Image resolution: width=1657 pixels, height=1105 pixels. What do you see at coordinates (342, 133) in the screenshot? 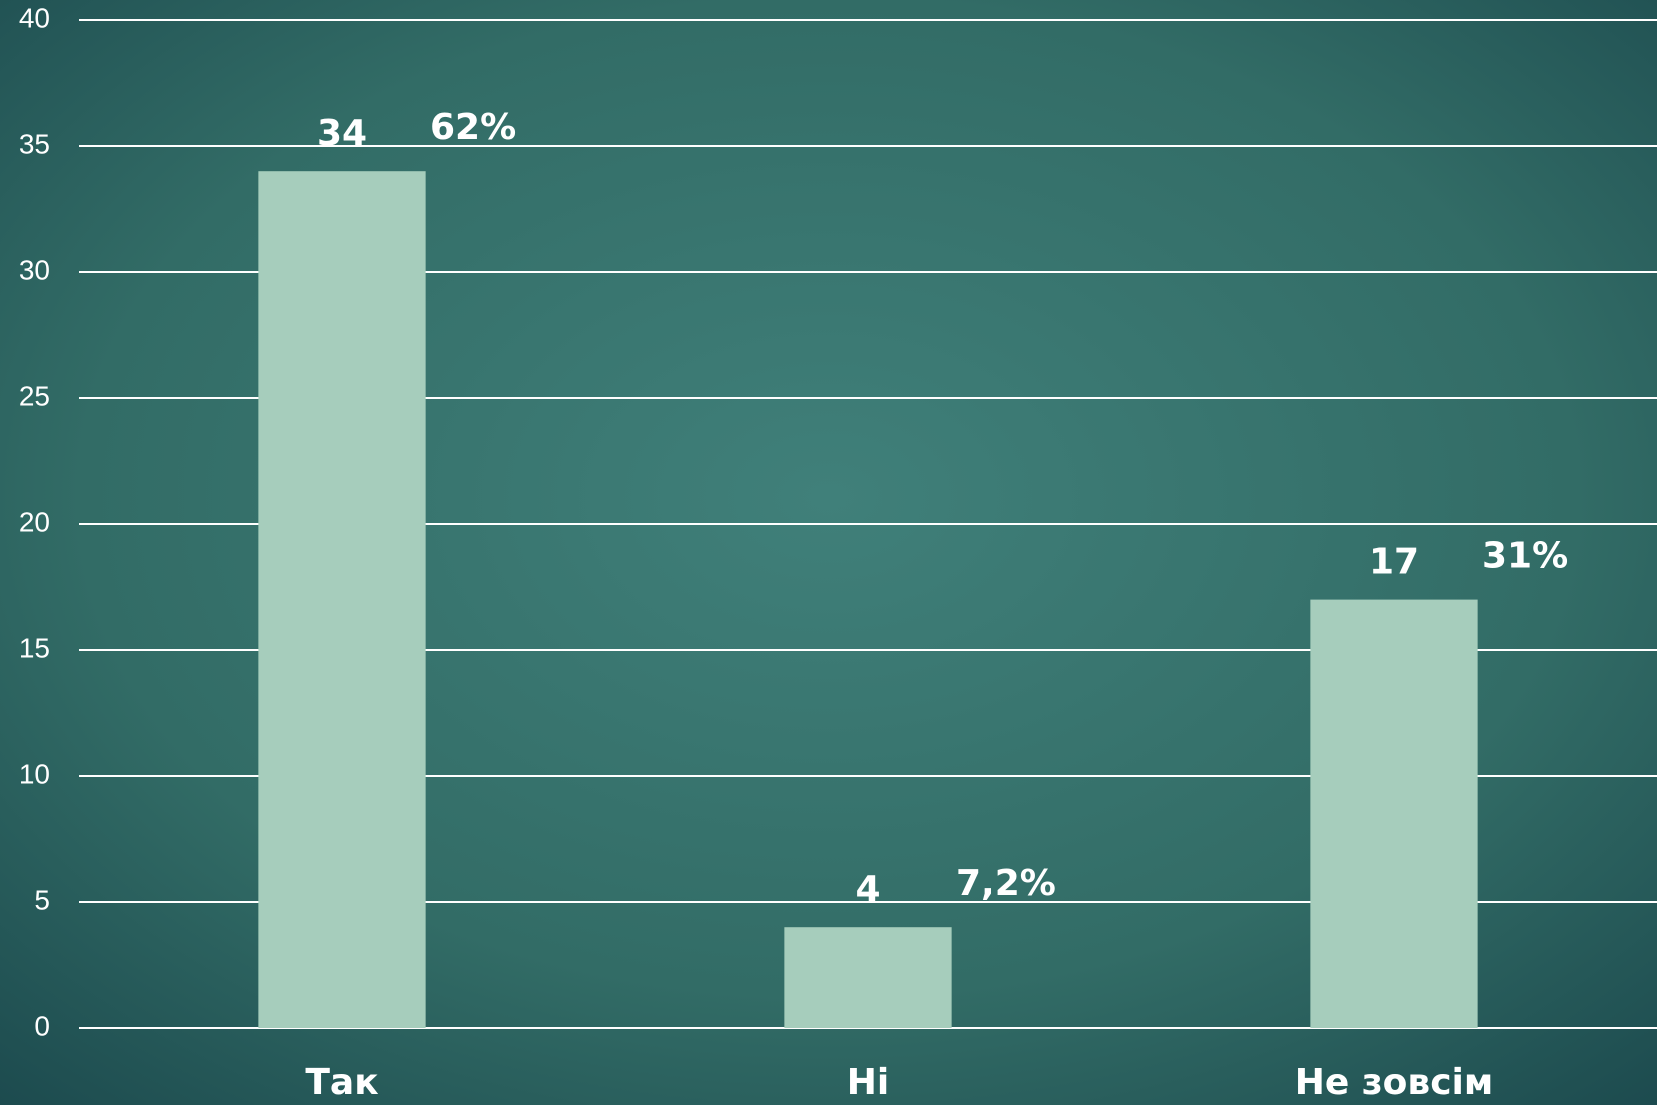
I see `value-label: 34` at bounding box center [342, 133].